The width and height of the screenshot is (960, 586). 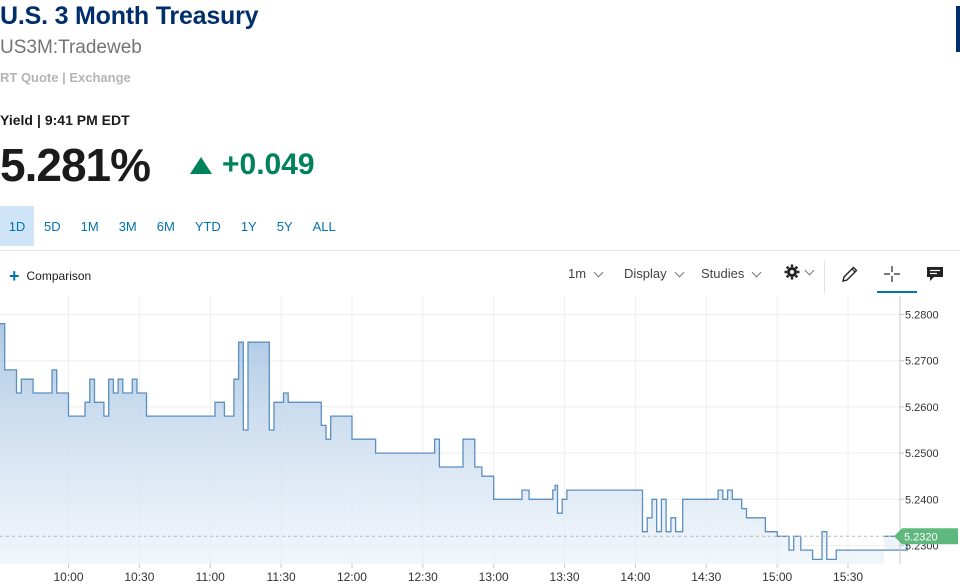 I want to click on comment-icon, so click(x=935, y=274).